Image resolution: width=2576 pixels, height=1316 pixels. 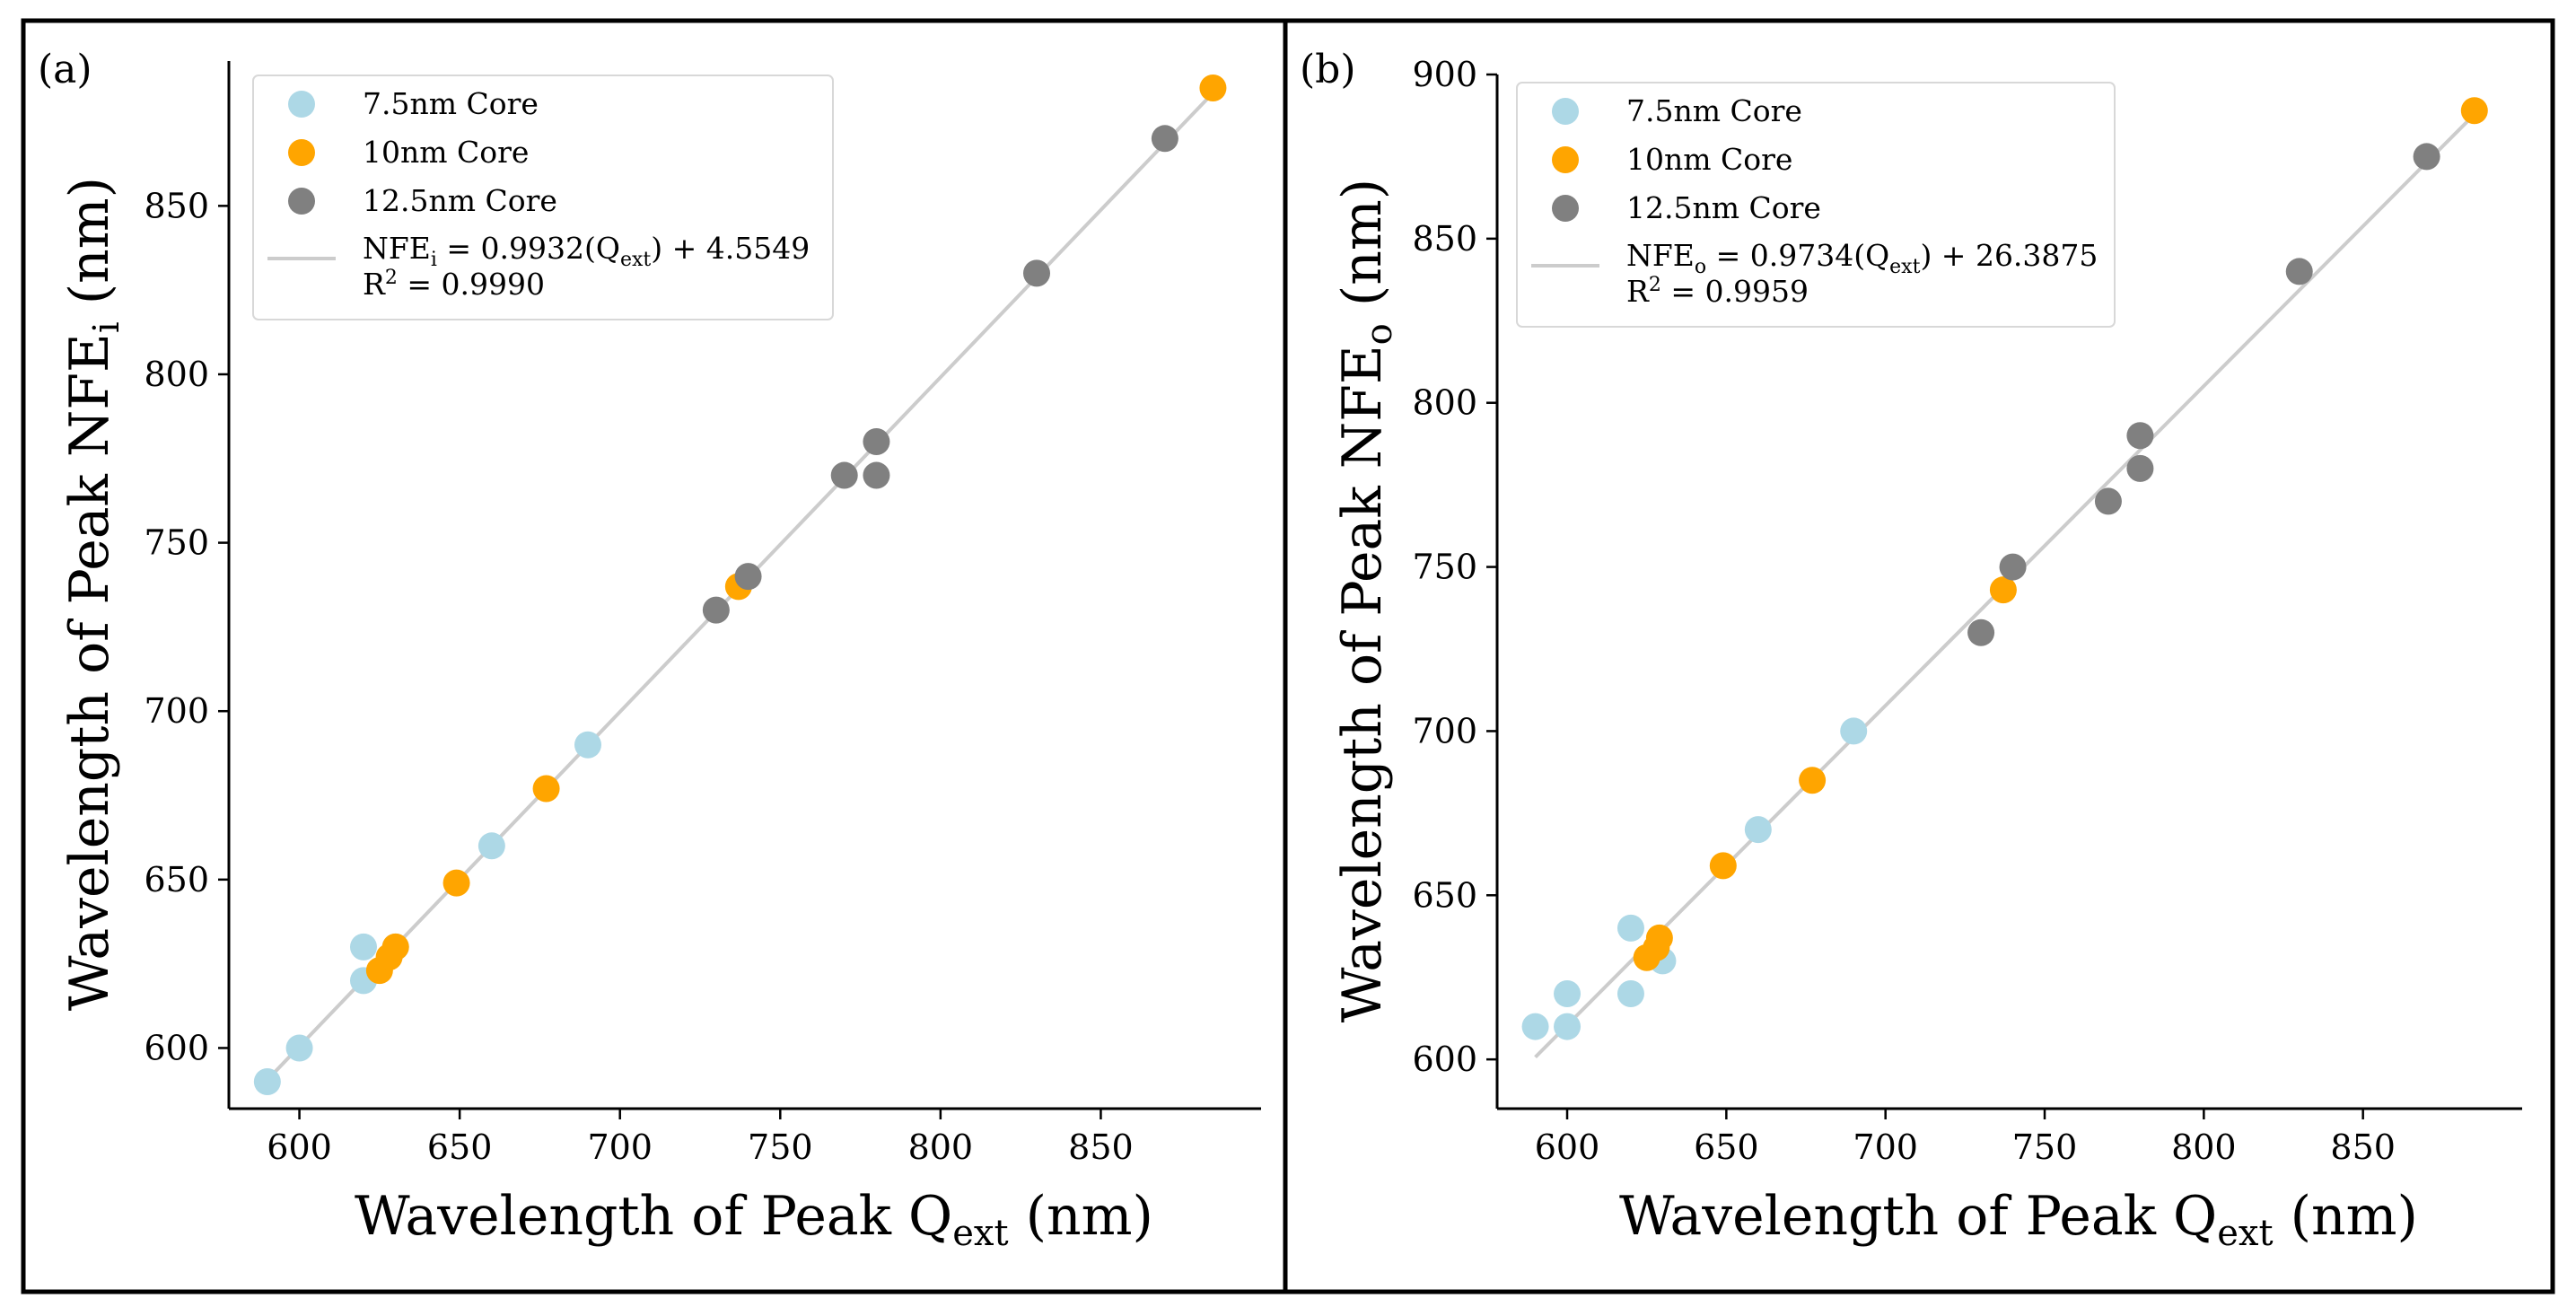 What do you see at coordinates (1328, 70) in the screenshot?
I see `panel-label: (b)` at bounding box center [1328, 70].